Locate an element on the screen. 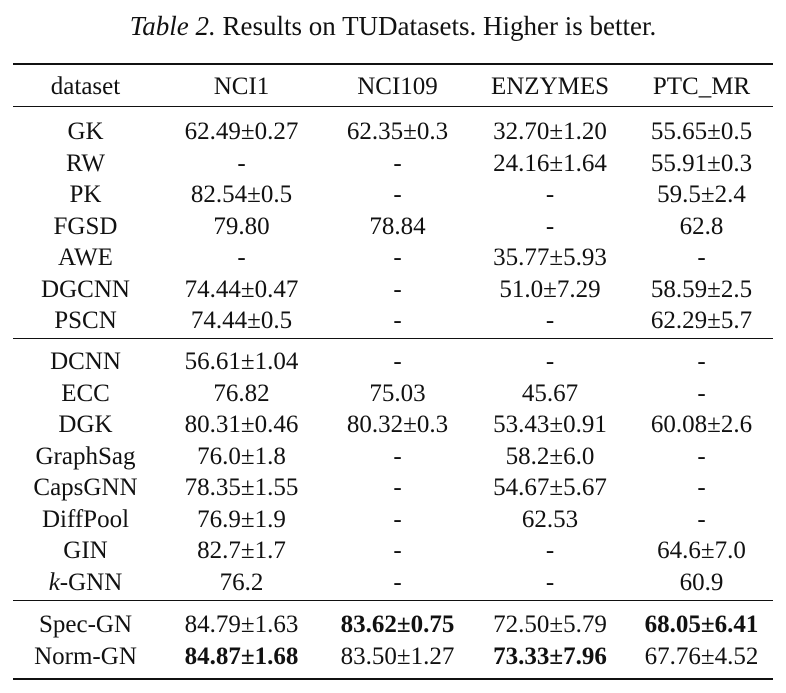 This screenshot has height=693, width=786. table-row: GIN 82.7±1.7 - - 64.6±7.0 is located at coordinates (393, 550).